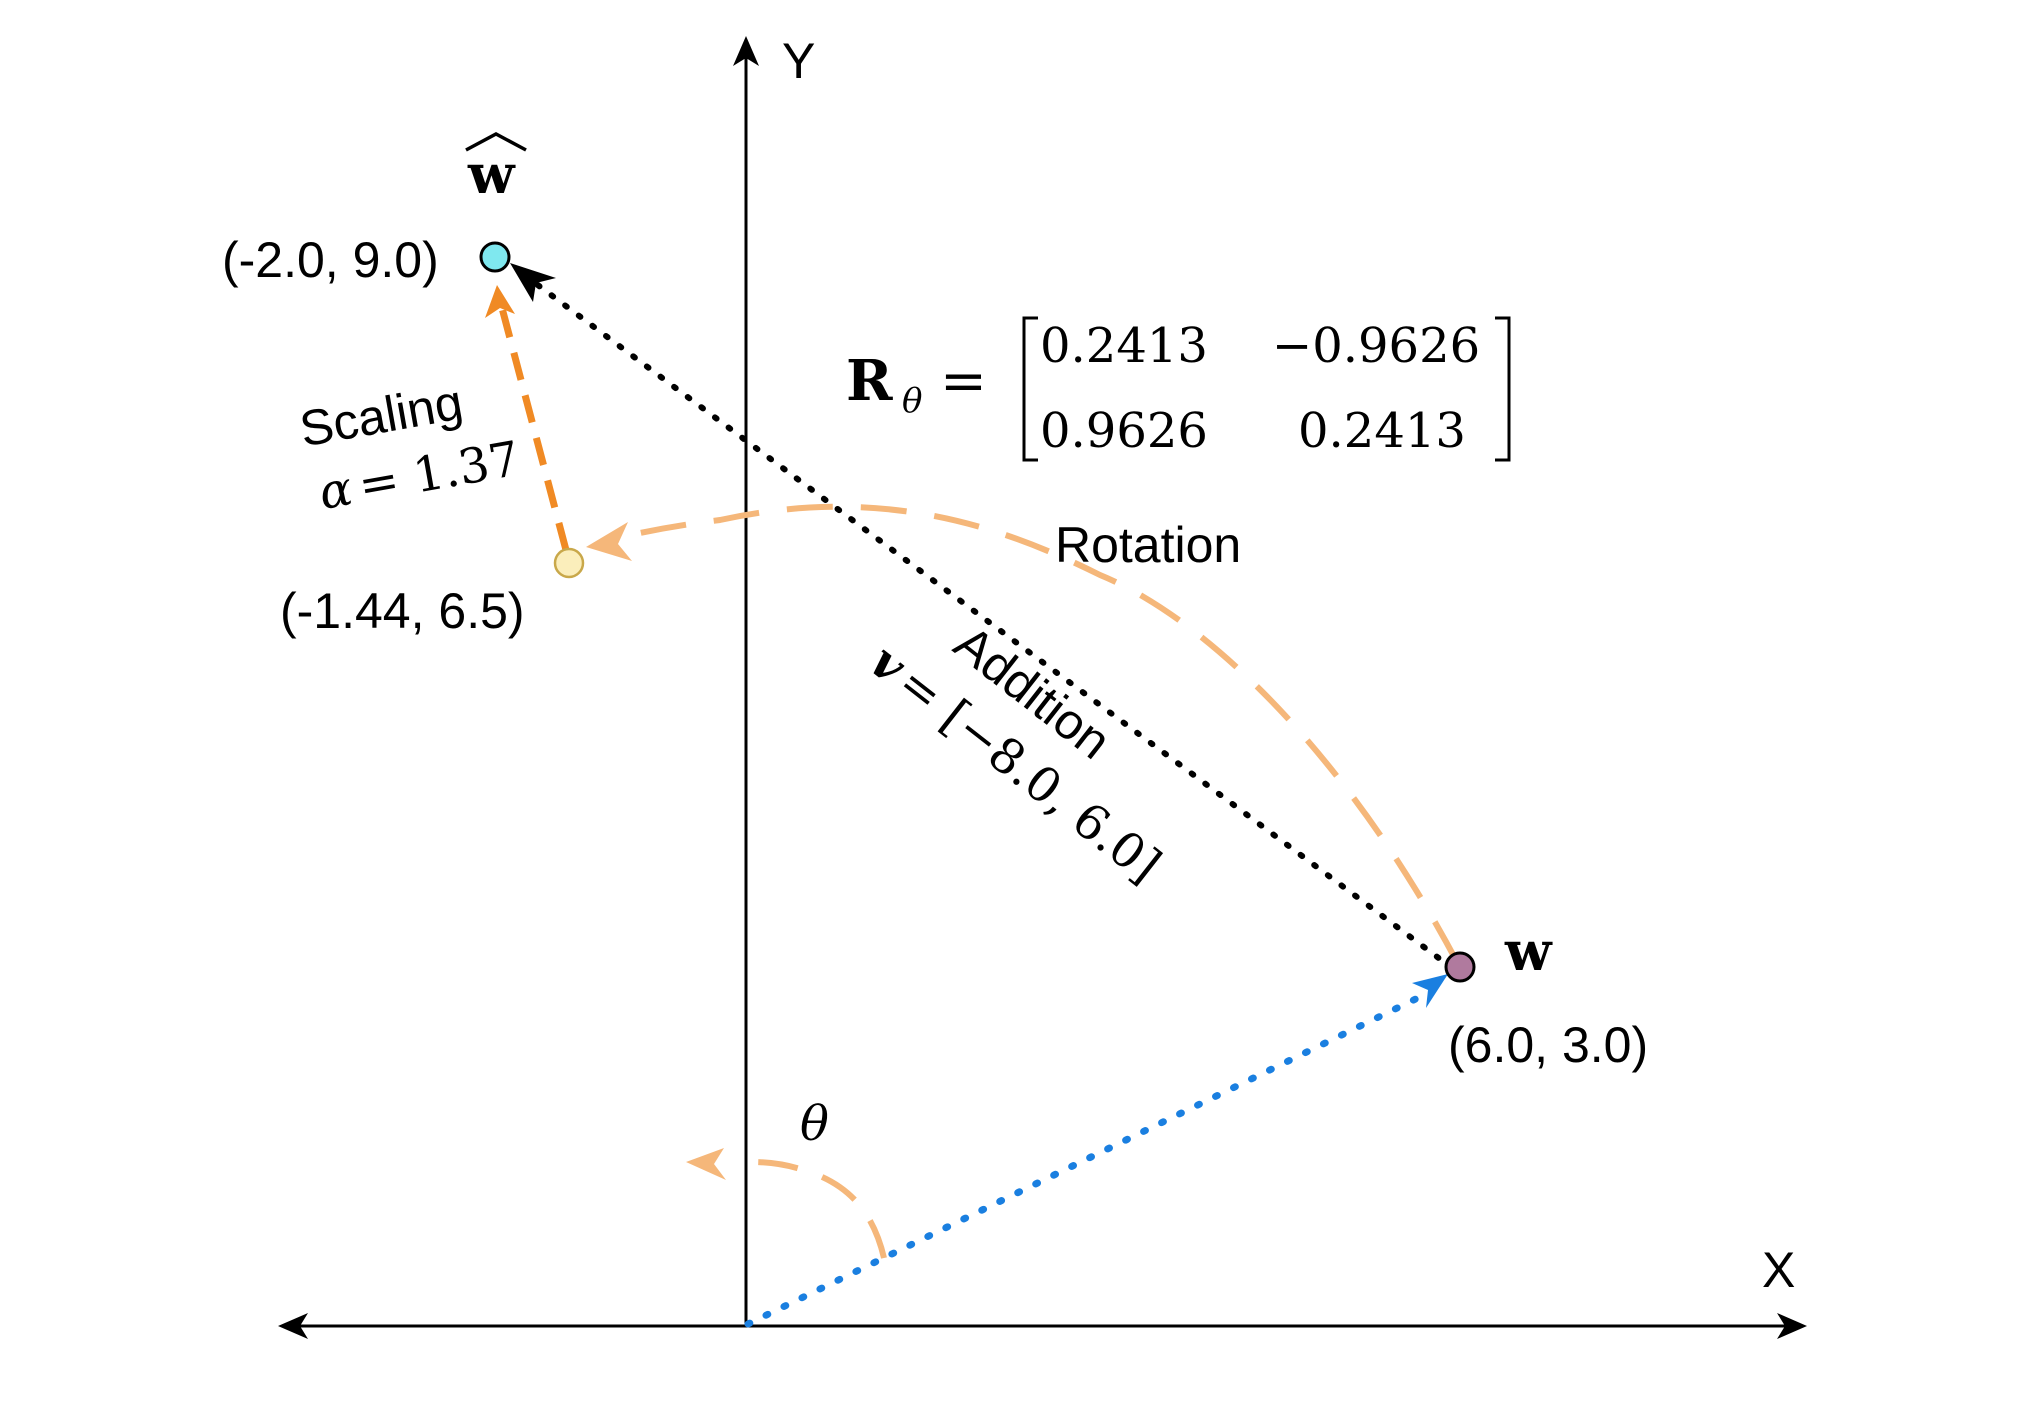  I want to click on angle-arc, so click(786, 1203).